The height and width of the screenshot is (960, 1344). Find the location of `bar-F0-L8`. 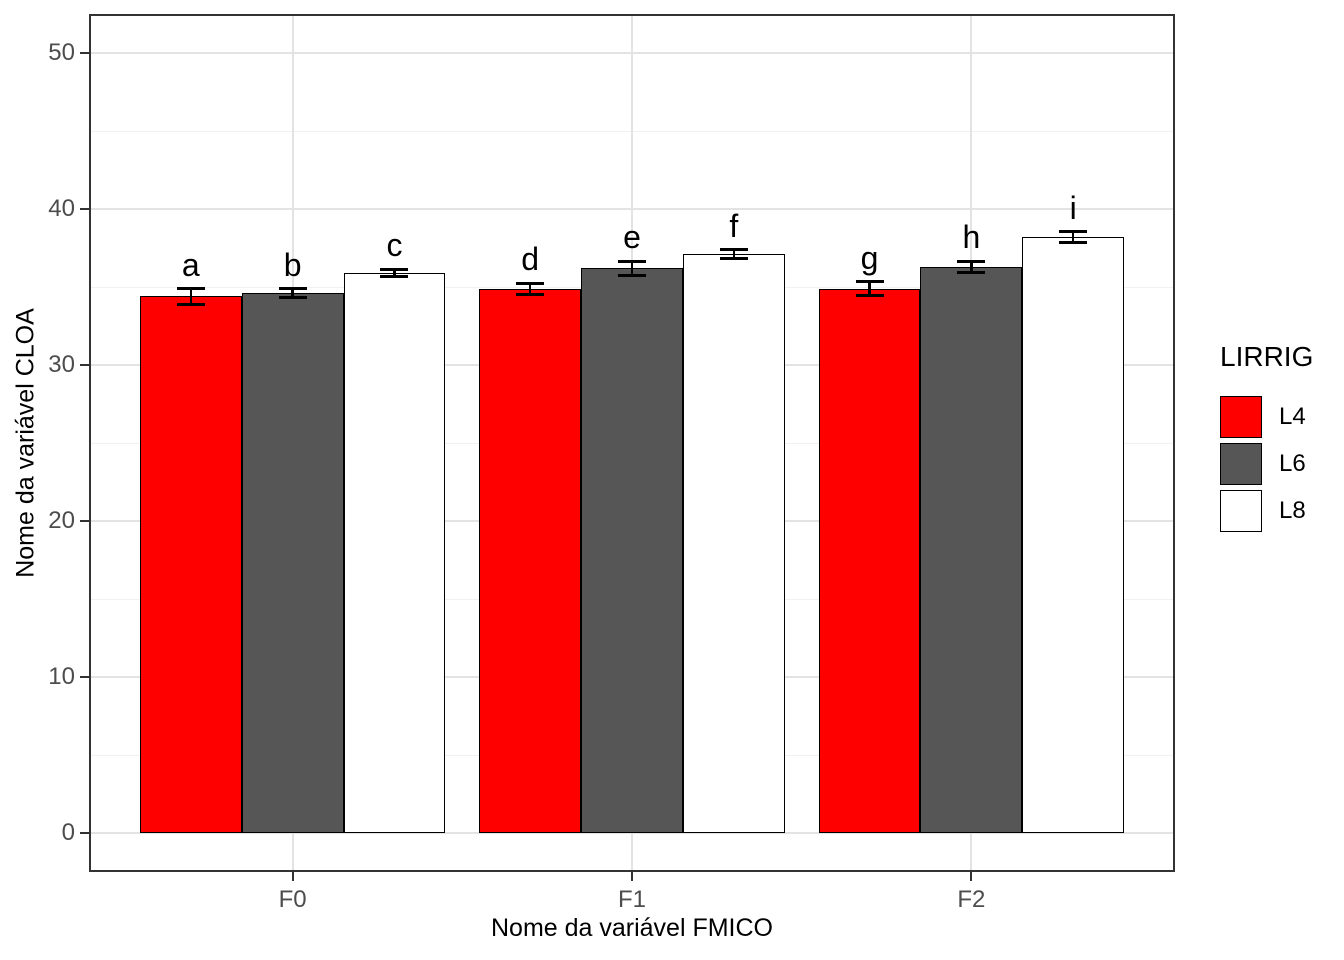

bar-F0-L8 is located at coordinates (394, 552).